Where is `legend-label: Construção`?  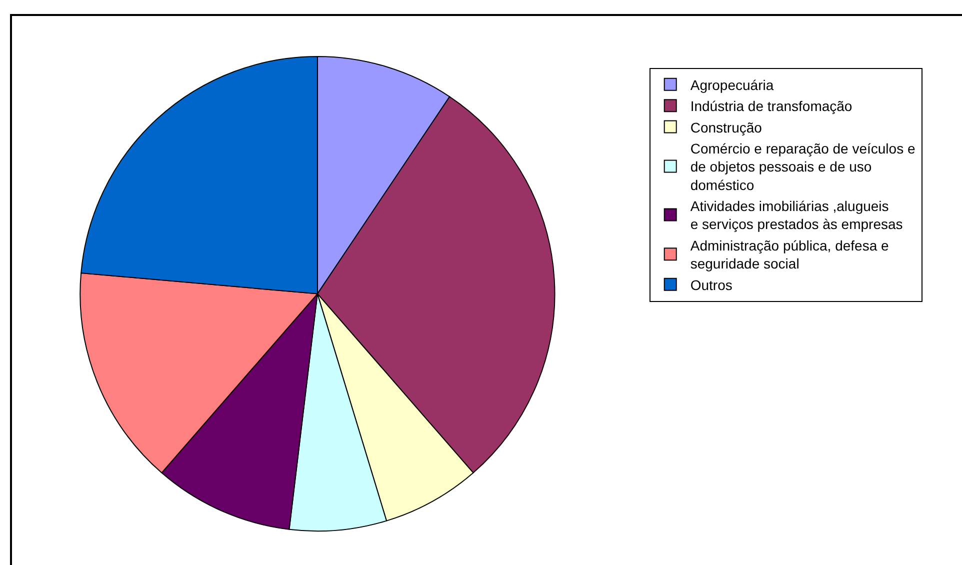
legend-label: Construção is located at coordinates (726, 127).